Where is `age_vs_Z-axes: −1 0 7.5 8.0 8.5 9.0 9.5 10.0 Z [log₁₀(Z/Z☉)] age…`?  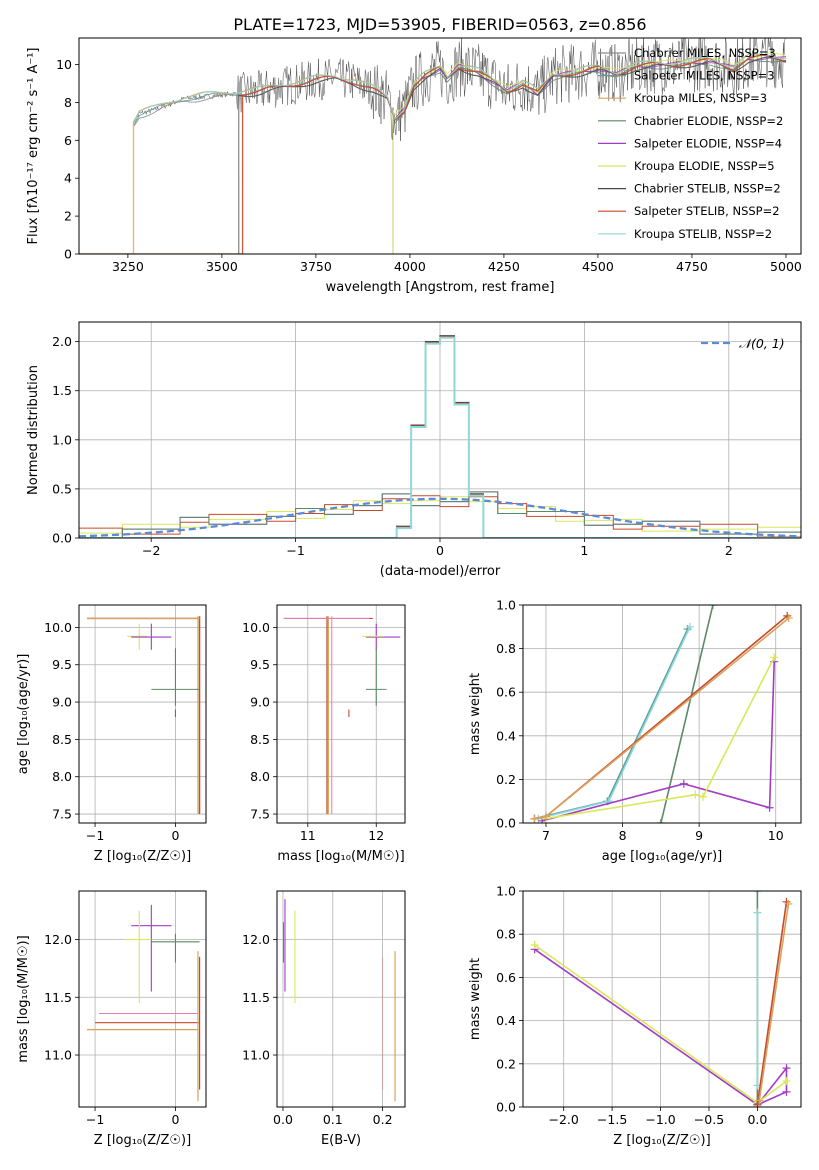
age_vs_Z-axes: −1 0 7.5 8.0 8.5 9.0 9.5 10.0 Z [log₁₀(Z/Z☉)] age… is located at coordinates (111, 734).